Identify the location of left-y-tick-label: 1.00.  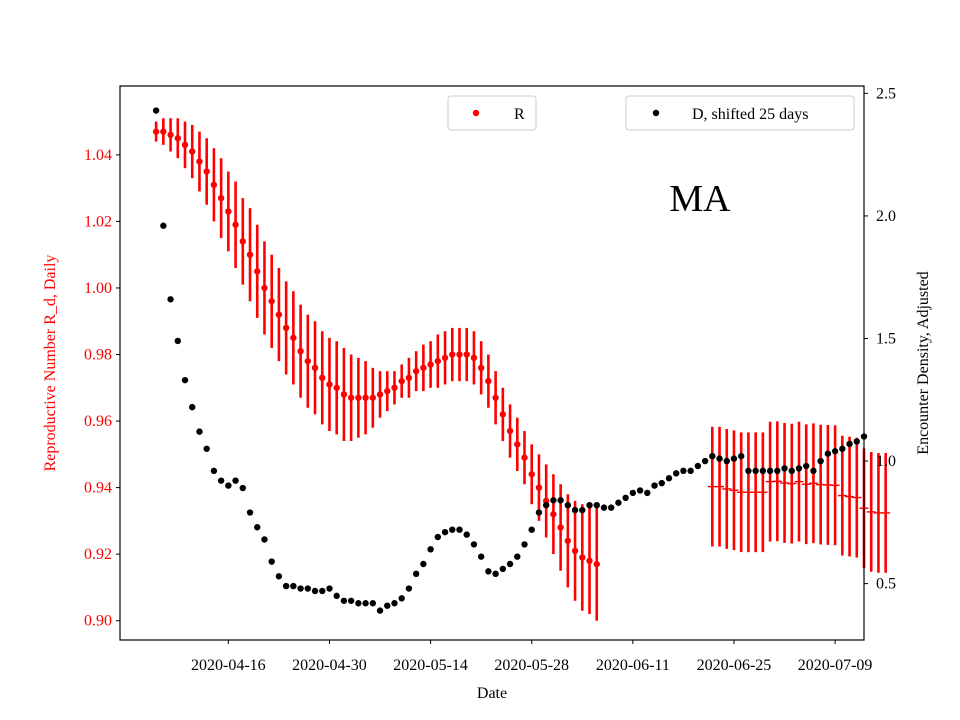
(98, 288).